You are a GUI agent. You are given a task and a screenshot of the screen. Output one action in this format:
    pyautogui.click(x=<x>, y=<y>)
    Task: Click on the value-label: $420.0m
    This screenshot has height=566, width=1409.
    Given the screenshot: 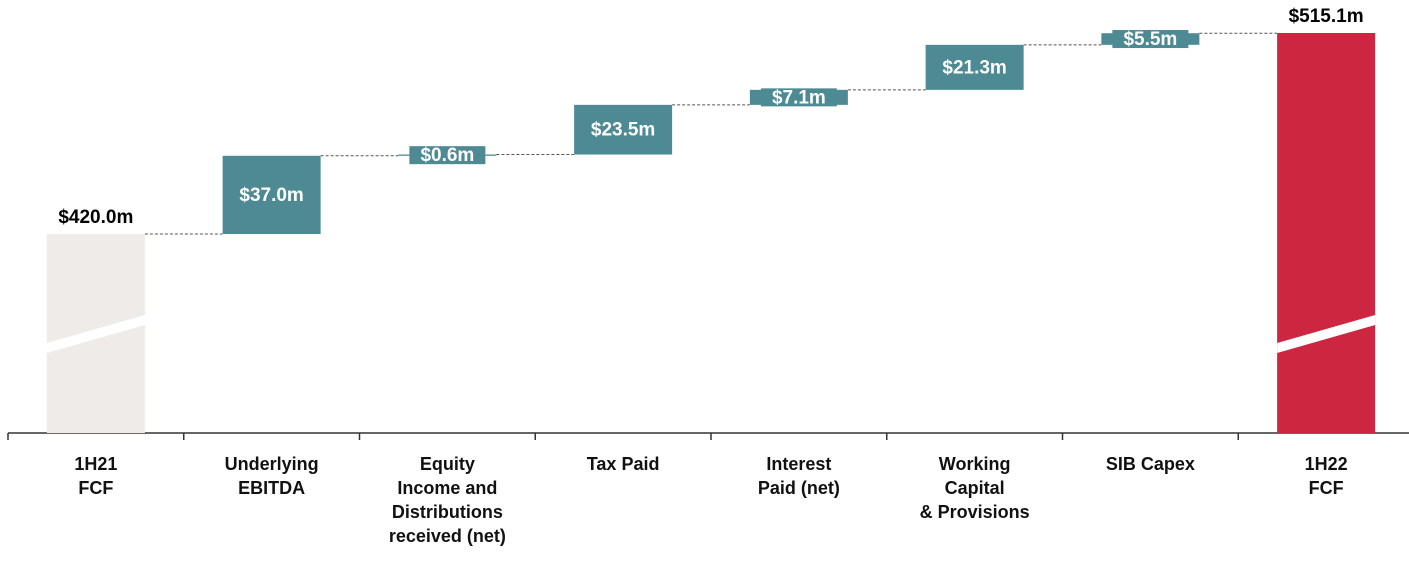 What is the action you would take?
    pyautogui.click(x=95, y=217)
    